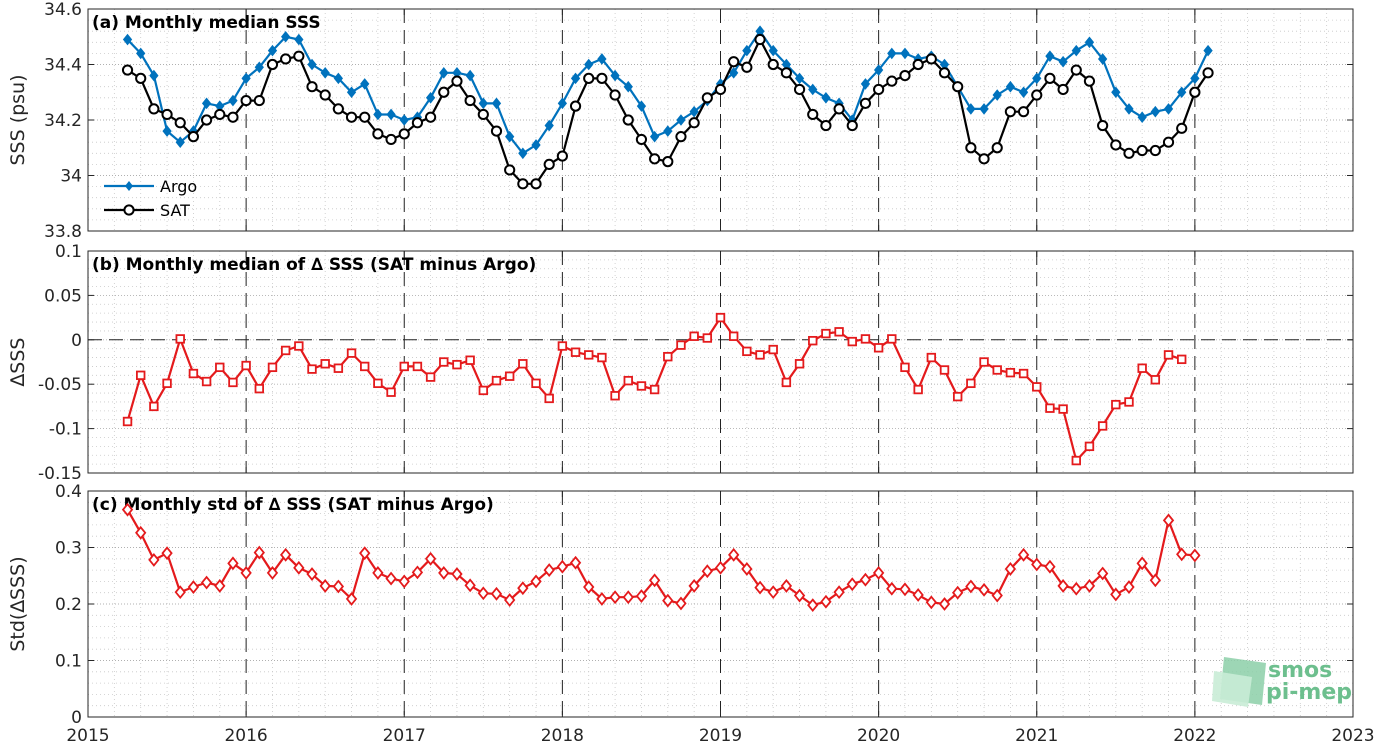 Image resolution: width=1377 pixels, height=745 pixels. I want to click on y-tick-label: 0.1, so click(68, 252).